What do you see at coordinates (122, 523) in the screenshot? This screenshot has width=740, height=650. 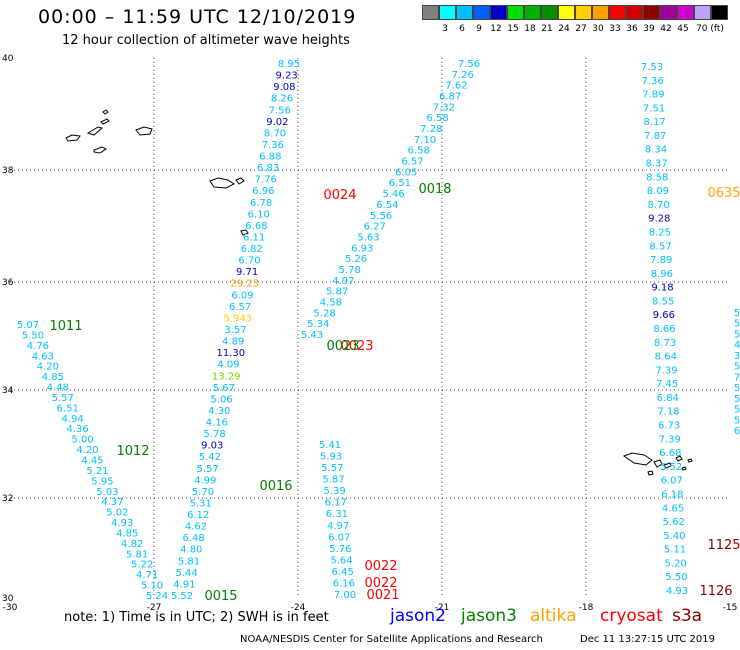 I see `wave-height-value: 4.93` at bounding box center [122, 523].